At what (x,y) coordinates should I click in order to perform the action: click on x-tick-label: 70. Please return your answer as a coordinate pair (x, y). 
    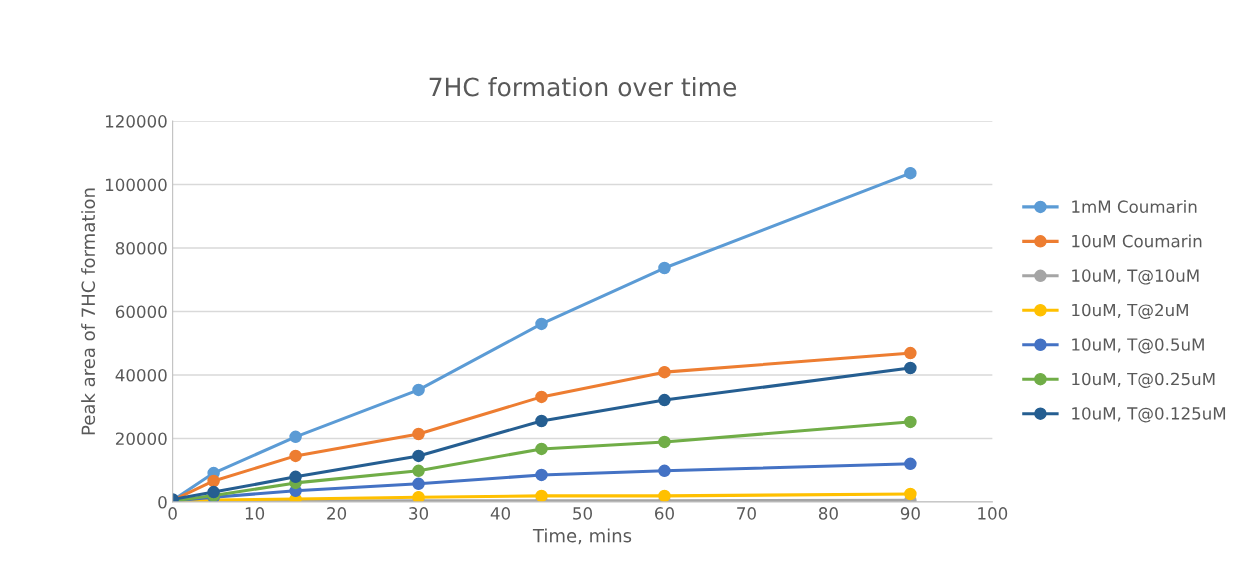
    Looking at the image, I should click on (746, 513).